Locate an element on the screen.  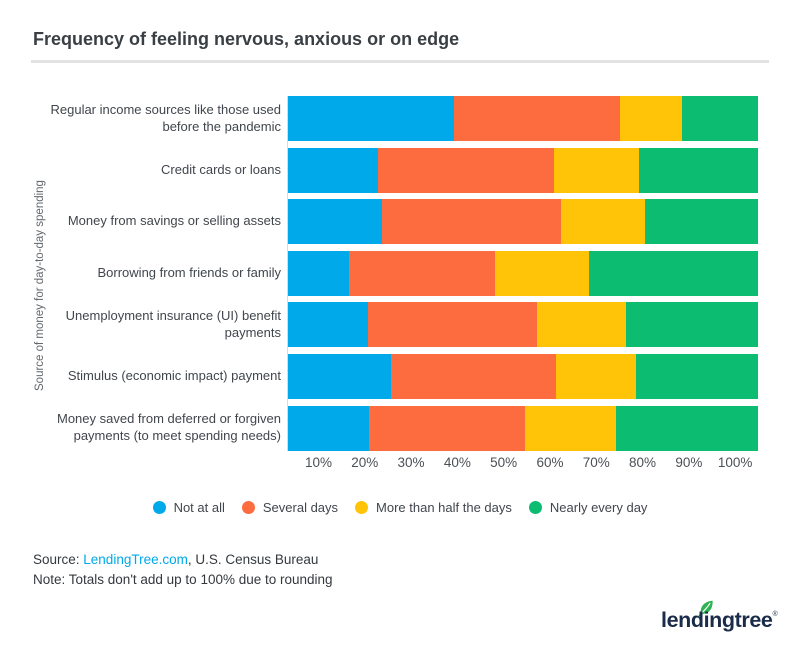
legend-item-nearly-every-day: Nearly every day is located at coordinates (588, 507).